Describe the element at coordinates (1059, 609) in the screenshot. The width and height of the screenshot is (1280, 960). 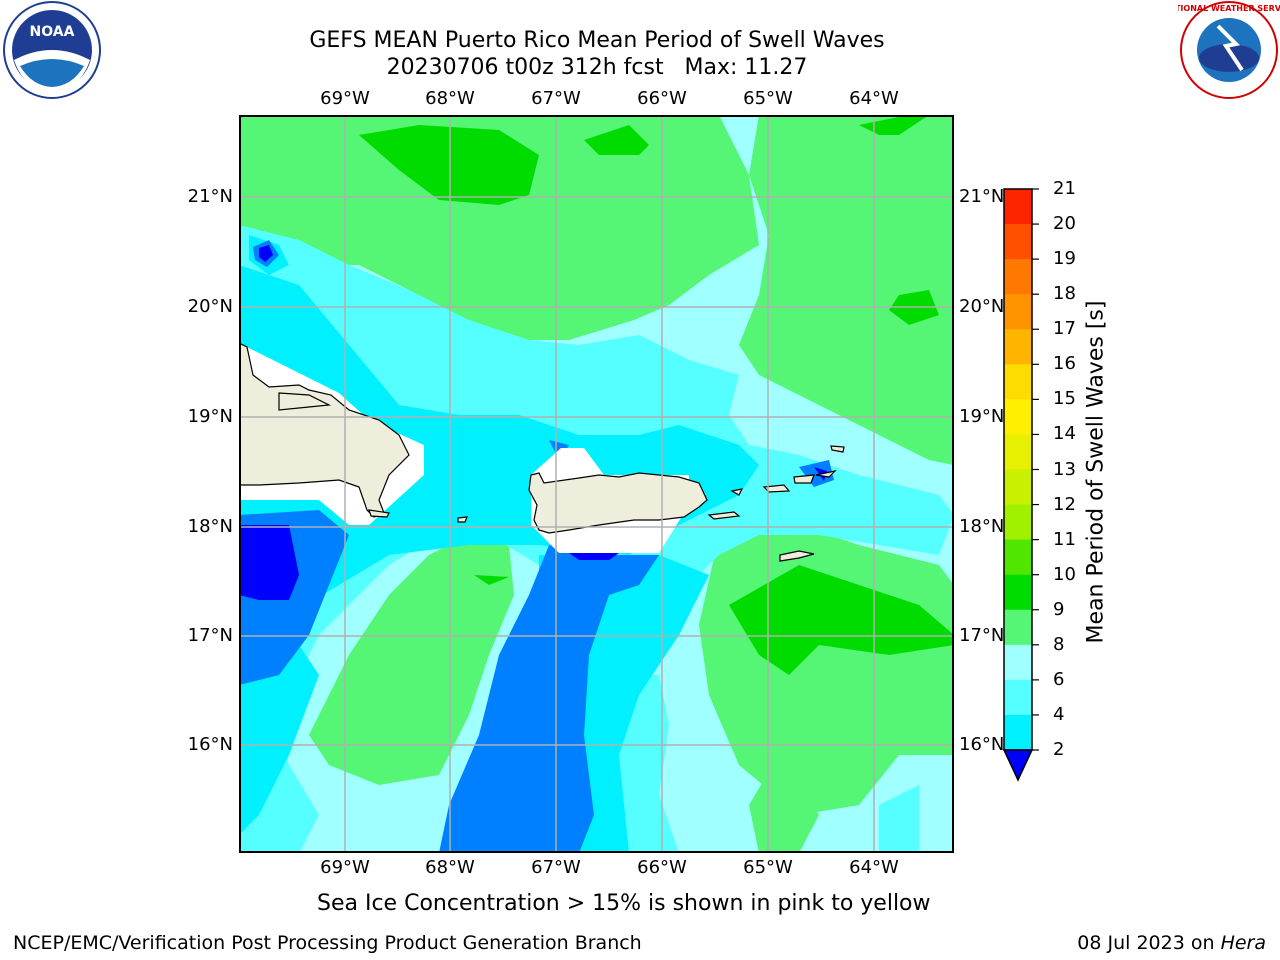
I see `colorbar-tick-label: 9` at that location.